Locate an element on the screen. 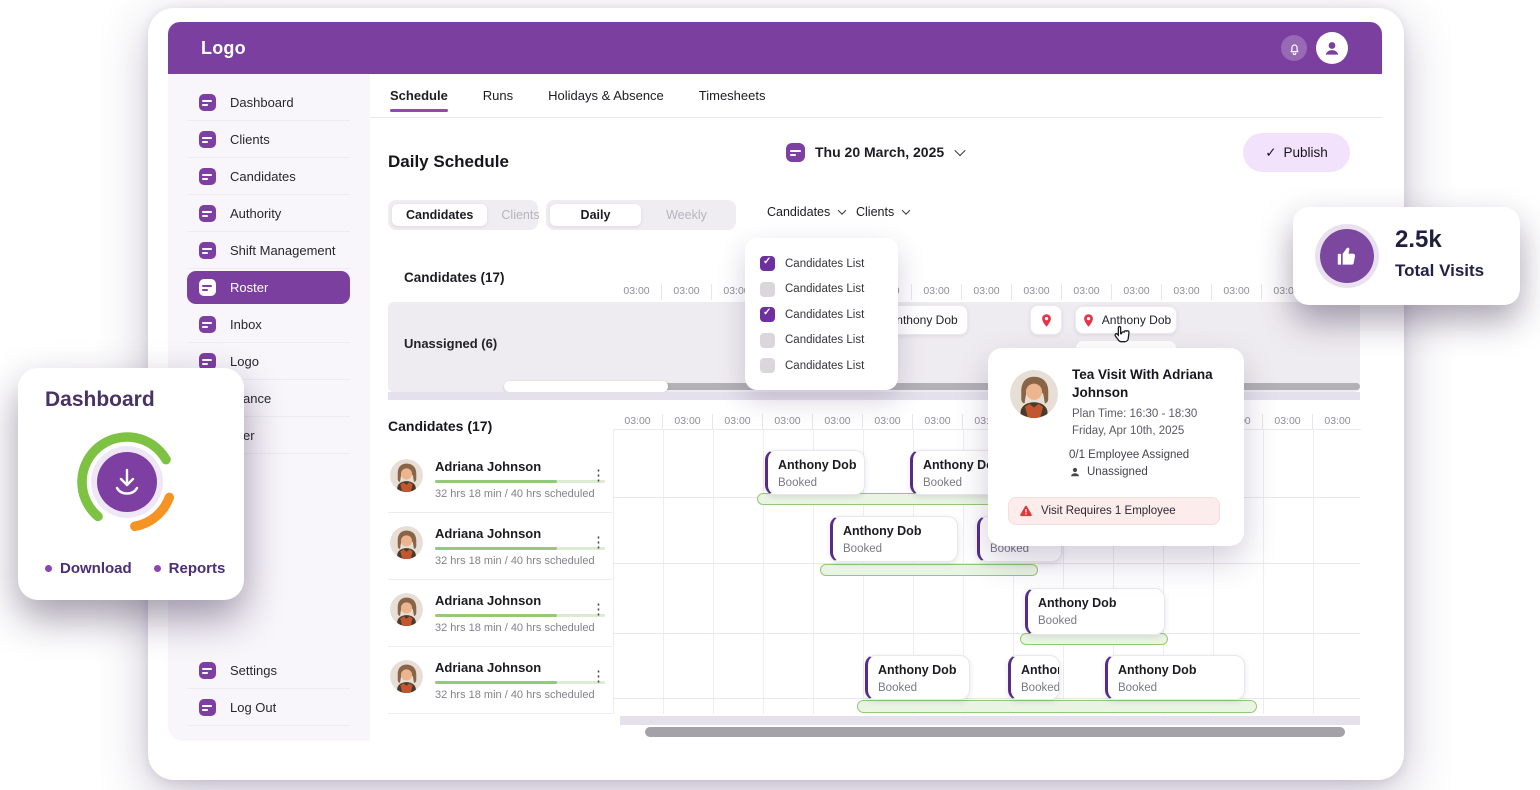 The height and width of the screenshot is (790, 1540). sidebar-item: Logo is located at coordinates (268, 361).